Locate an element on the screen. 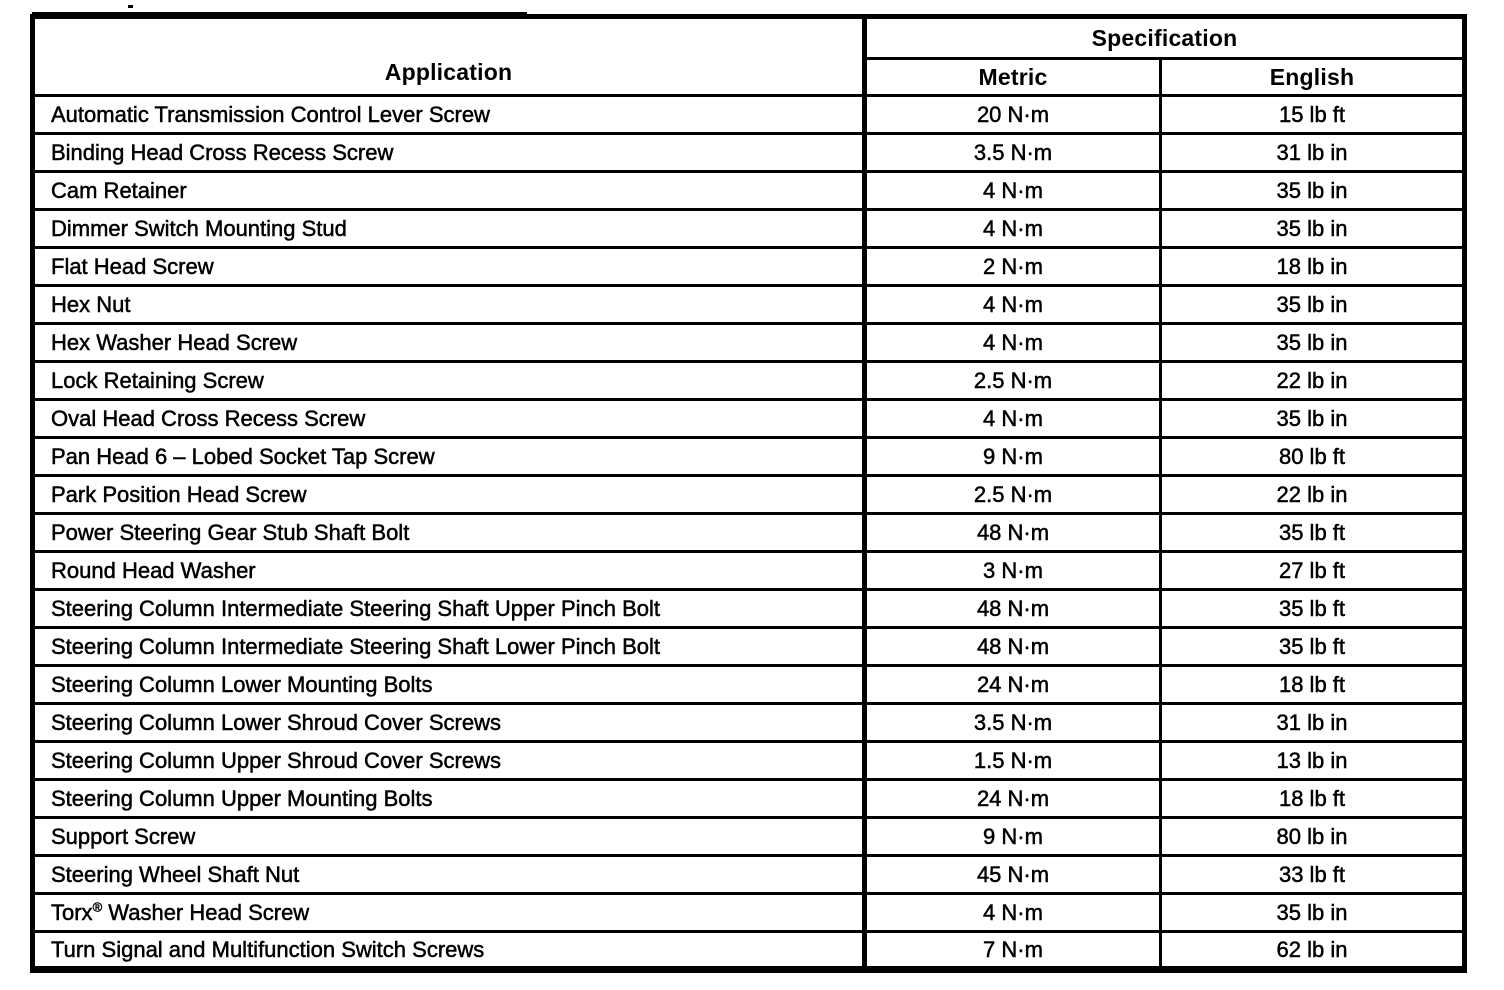  table-header: Application Specification Metric English is located at coordinates (748, 56).